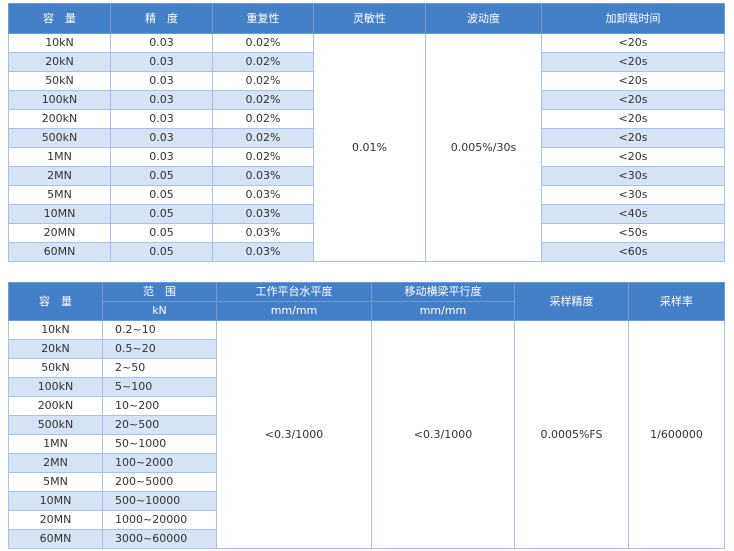  I want to click on load-time-cell: <60s, so click(633, 252).